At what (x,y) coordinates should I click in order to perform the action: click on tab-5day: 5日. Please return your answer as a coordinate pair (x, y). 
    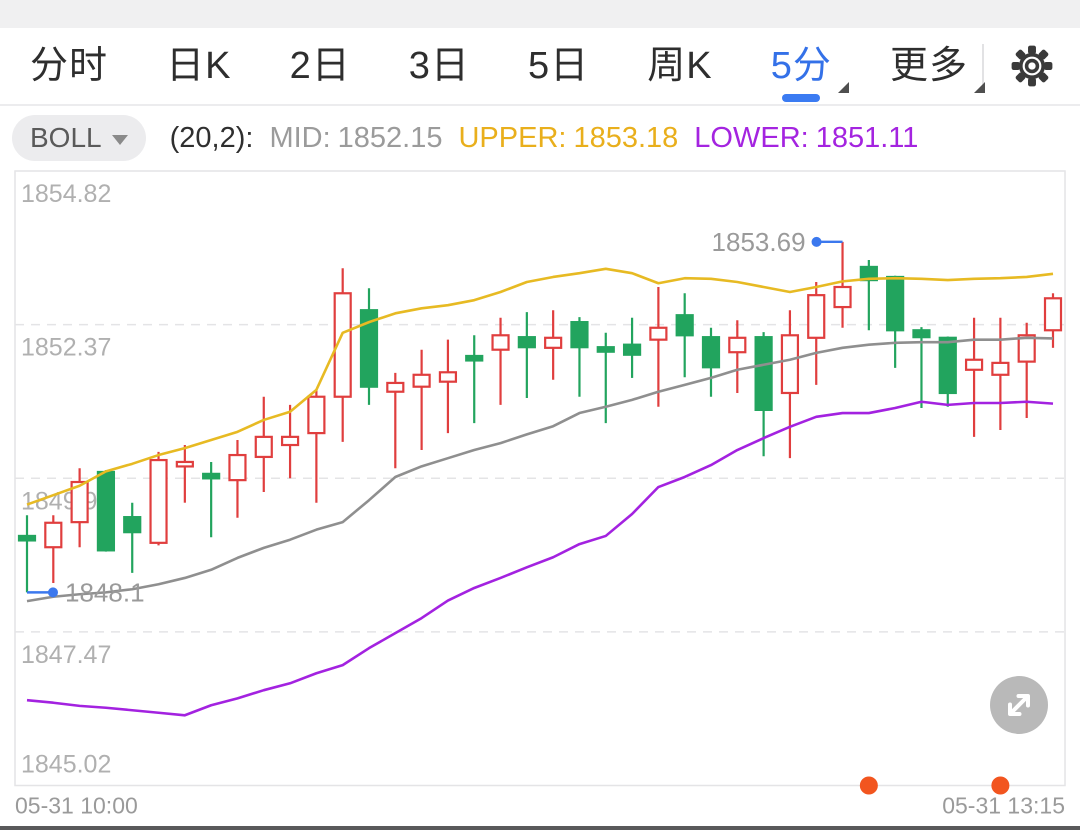
    Looking at the image, I should click on (558, 66).